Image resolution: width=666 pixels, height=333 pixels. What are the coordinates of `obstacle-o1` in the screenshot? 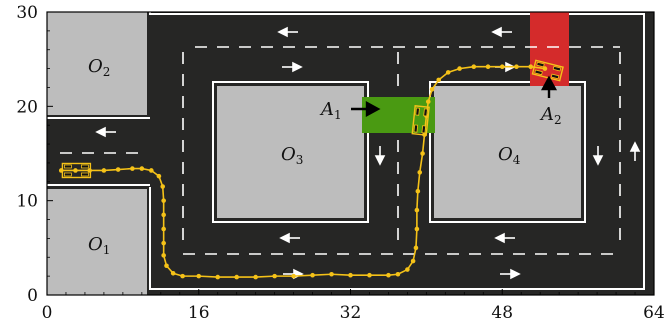 It's located at (97, 242).